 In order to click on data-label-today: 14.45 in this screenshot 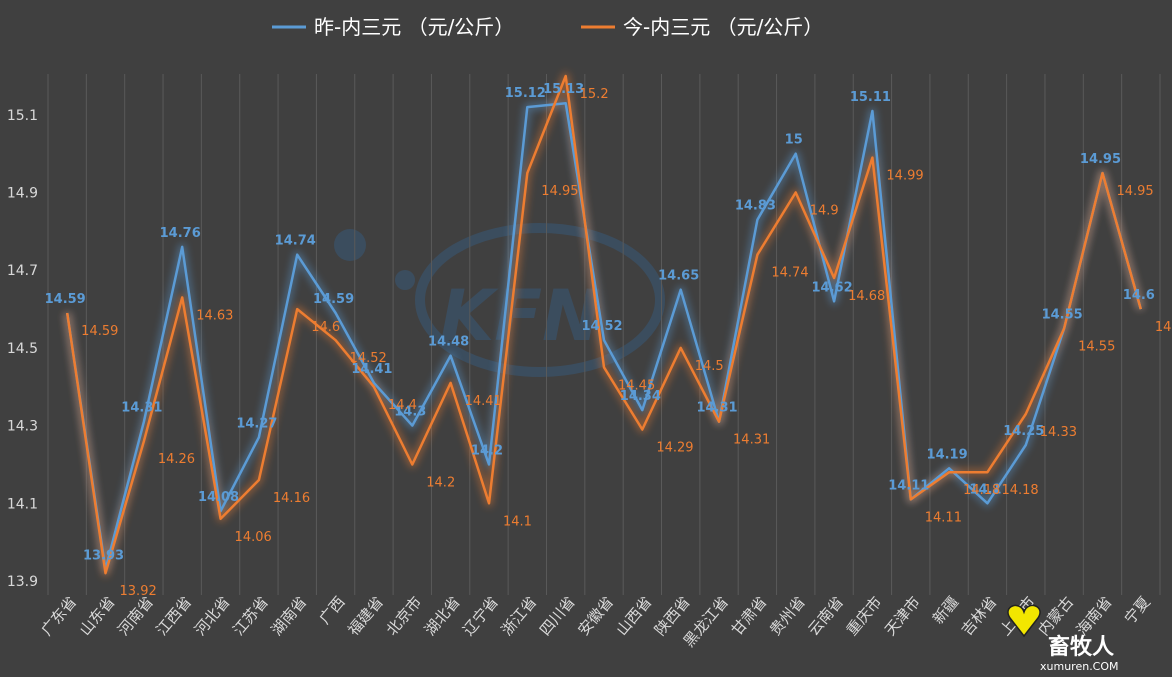, I will do `click(636, 385)`.